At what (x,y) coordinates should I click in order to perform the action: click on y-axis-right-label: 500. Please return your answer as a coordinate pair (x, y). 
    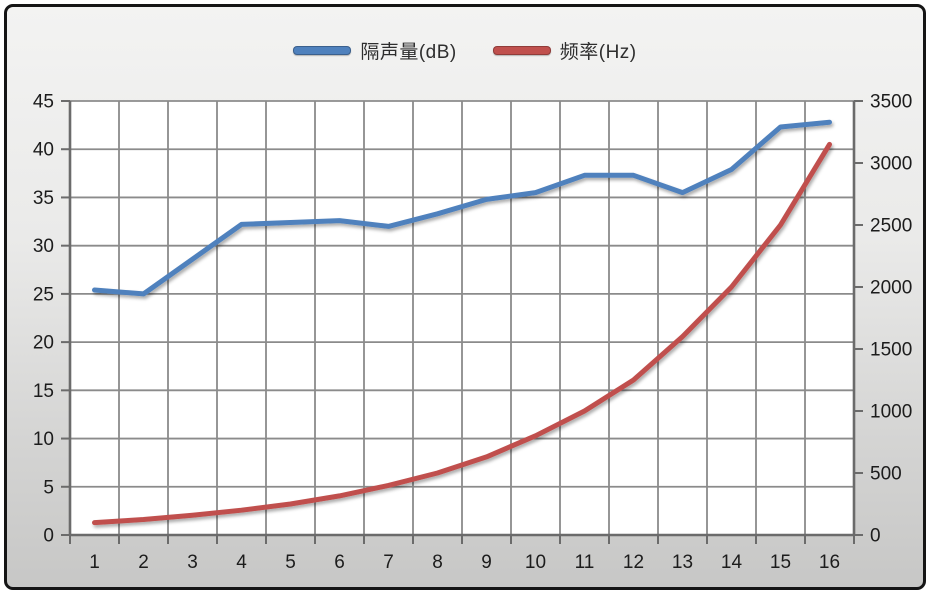
    Looking at the image, I should click on (886, 474).